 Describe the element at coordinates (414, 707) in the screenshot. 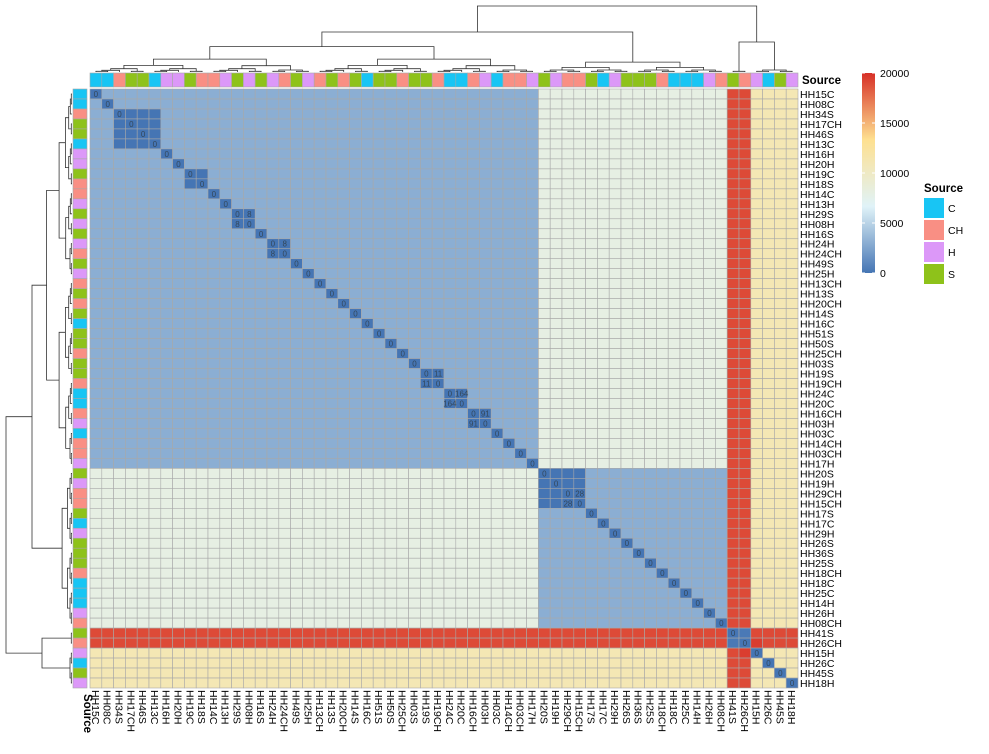

I see `column-label: HH03S` at that location.